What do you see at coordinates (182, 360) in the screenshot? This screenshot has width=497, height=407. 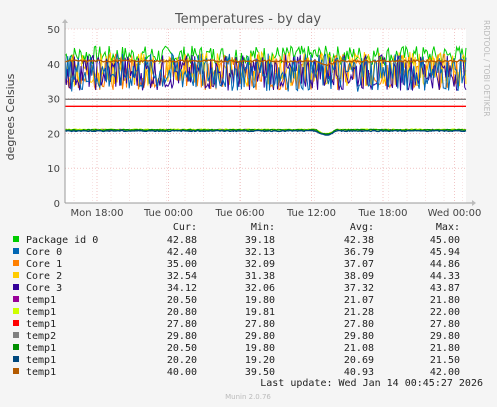 I see `legend-value-cur: 20.20` at bounding box center [182, 360].